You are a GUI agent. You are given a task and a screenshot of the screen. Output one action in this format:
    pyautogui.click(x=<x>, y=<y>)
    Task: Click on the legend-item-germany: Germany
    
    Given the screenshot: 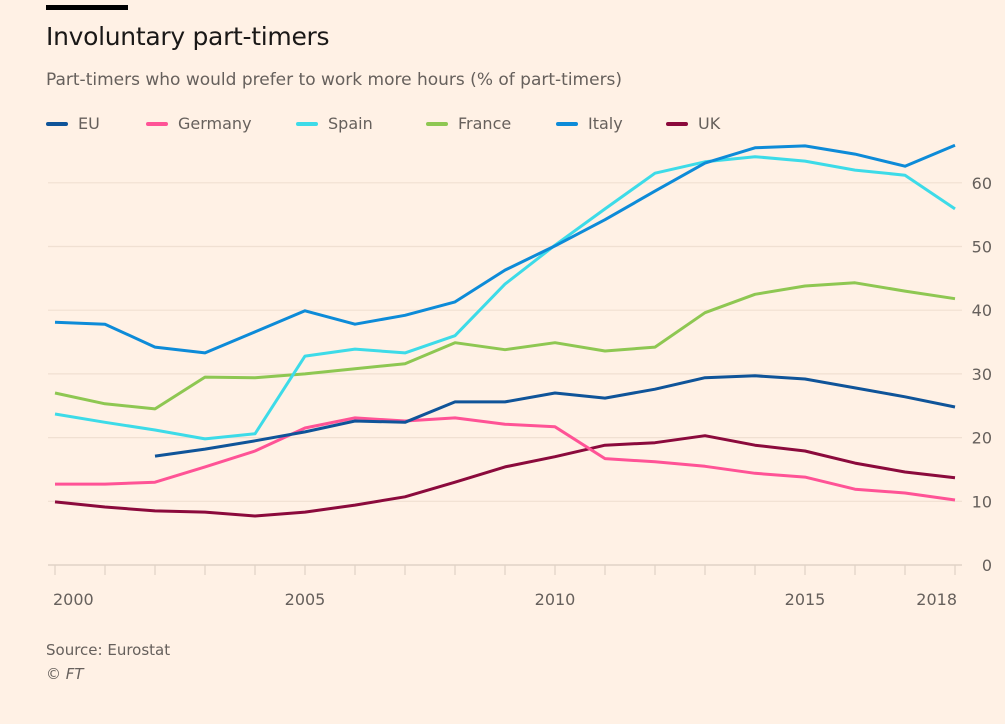 What is the action you would take?
    pyautogui.click(x=221, y=123)
    